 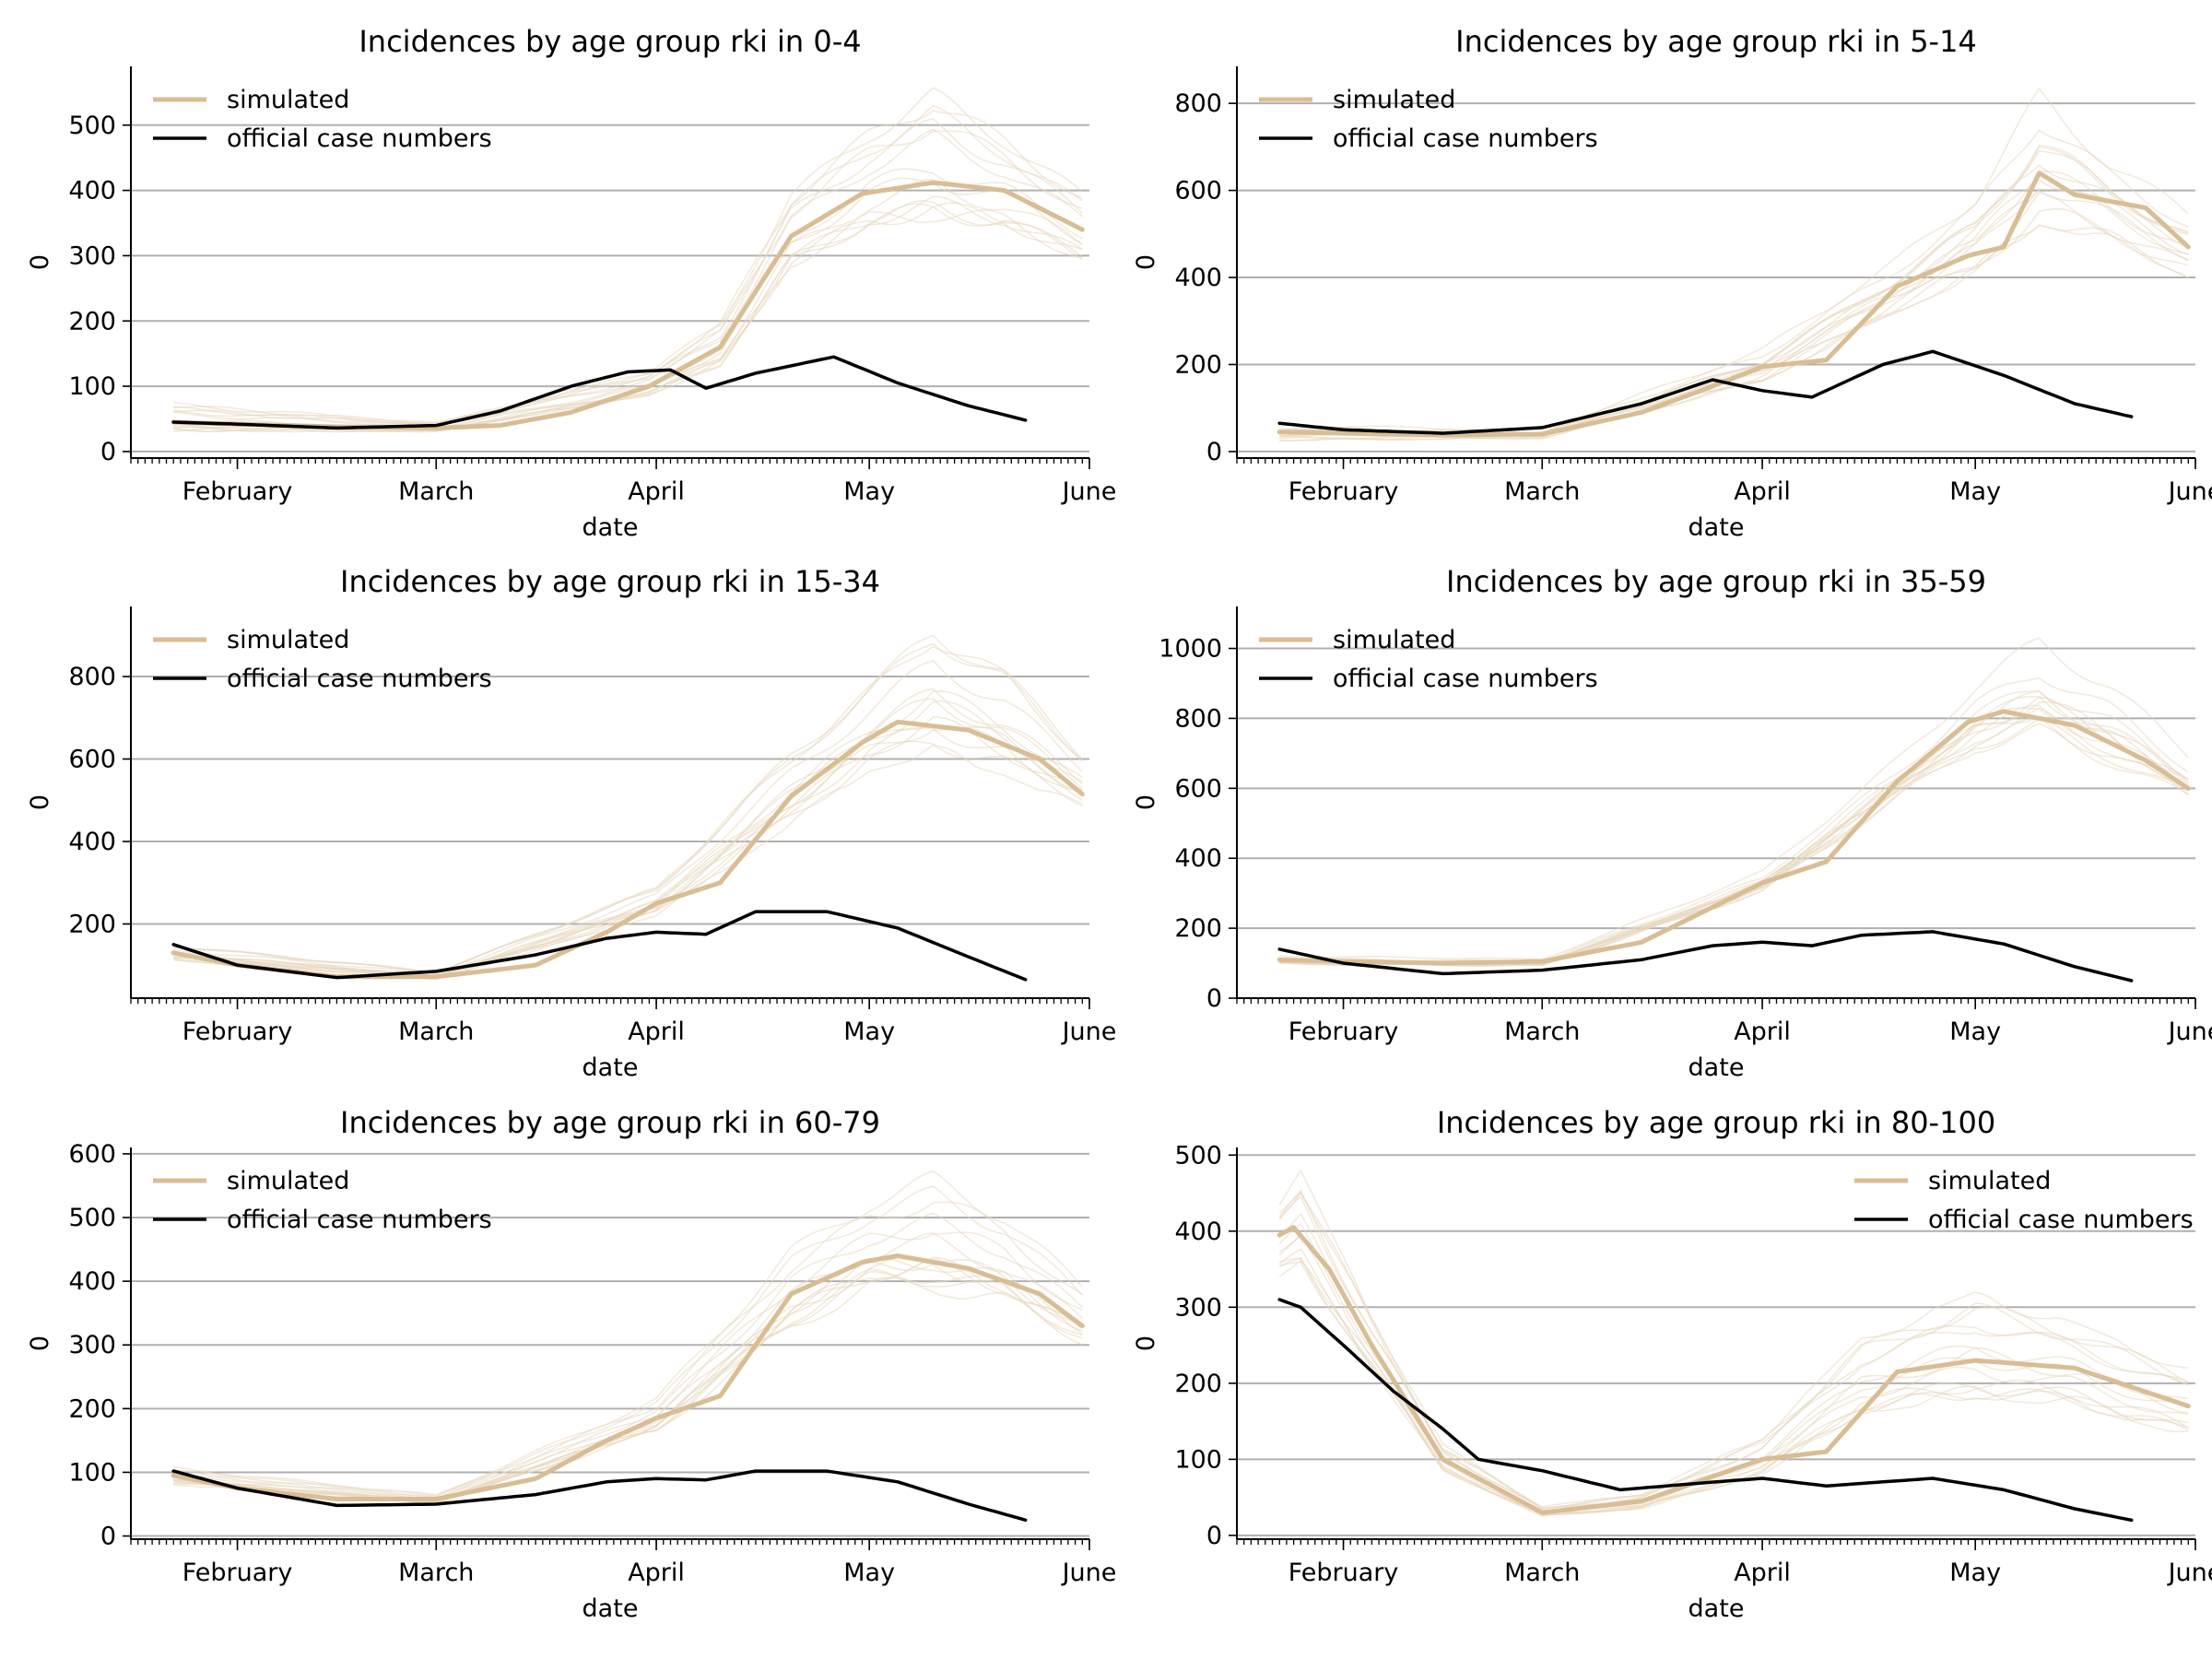 I want to click on chart-title: Incidences by age group rki in 0-4, so click(x=610, y=41).